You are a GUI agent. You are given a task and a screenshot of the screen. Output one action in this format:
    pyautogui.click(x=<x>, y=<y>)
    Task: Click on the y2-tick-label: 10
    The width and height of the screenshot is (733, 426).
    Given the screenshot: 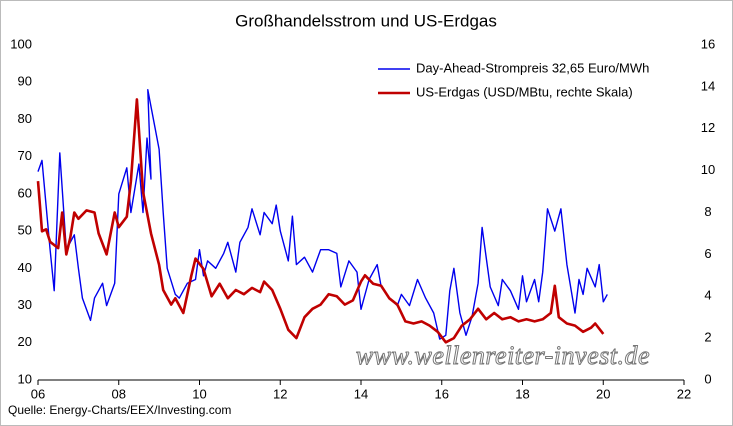 What is the action you would take?
    pyautogui.click(x=708, y=169)
    